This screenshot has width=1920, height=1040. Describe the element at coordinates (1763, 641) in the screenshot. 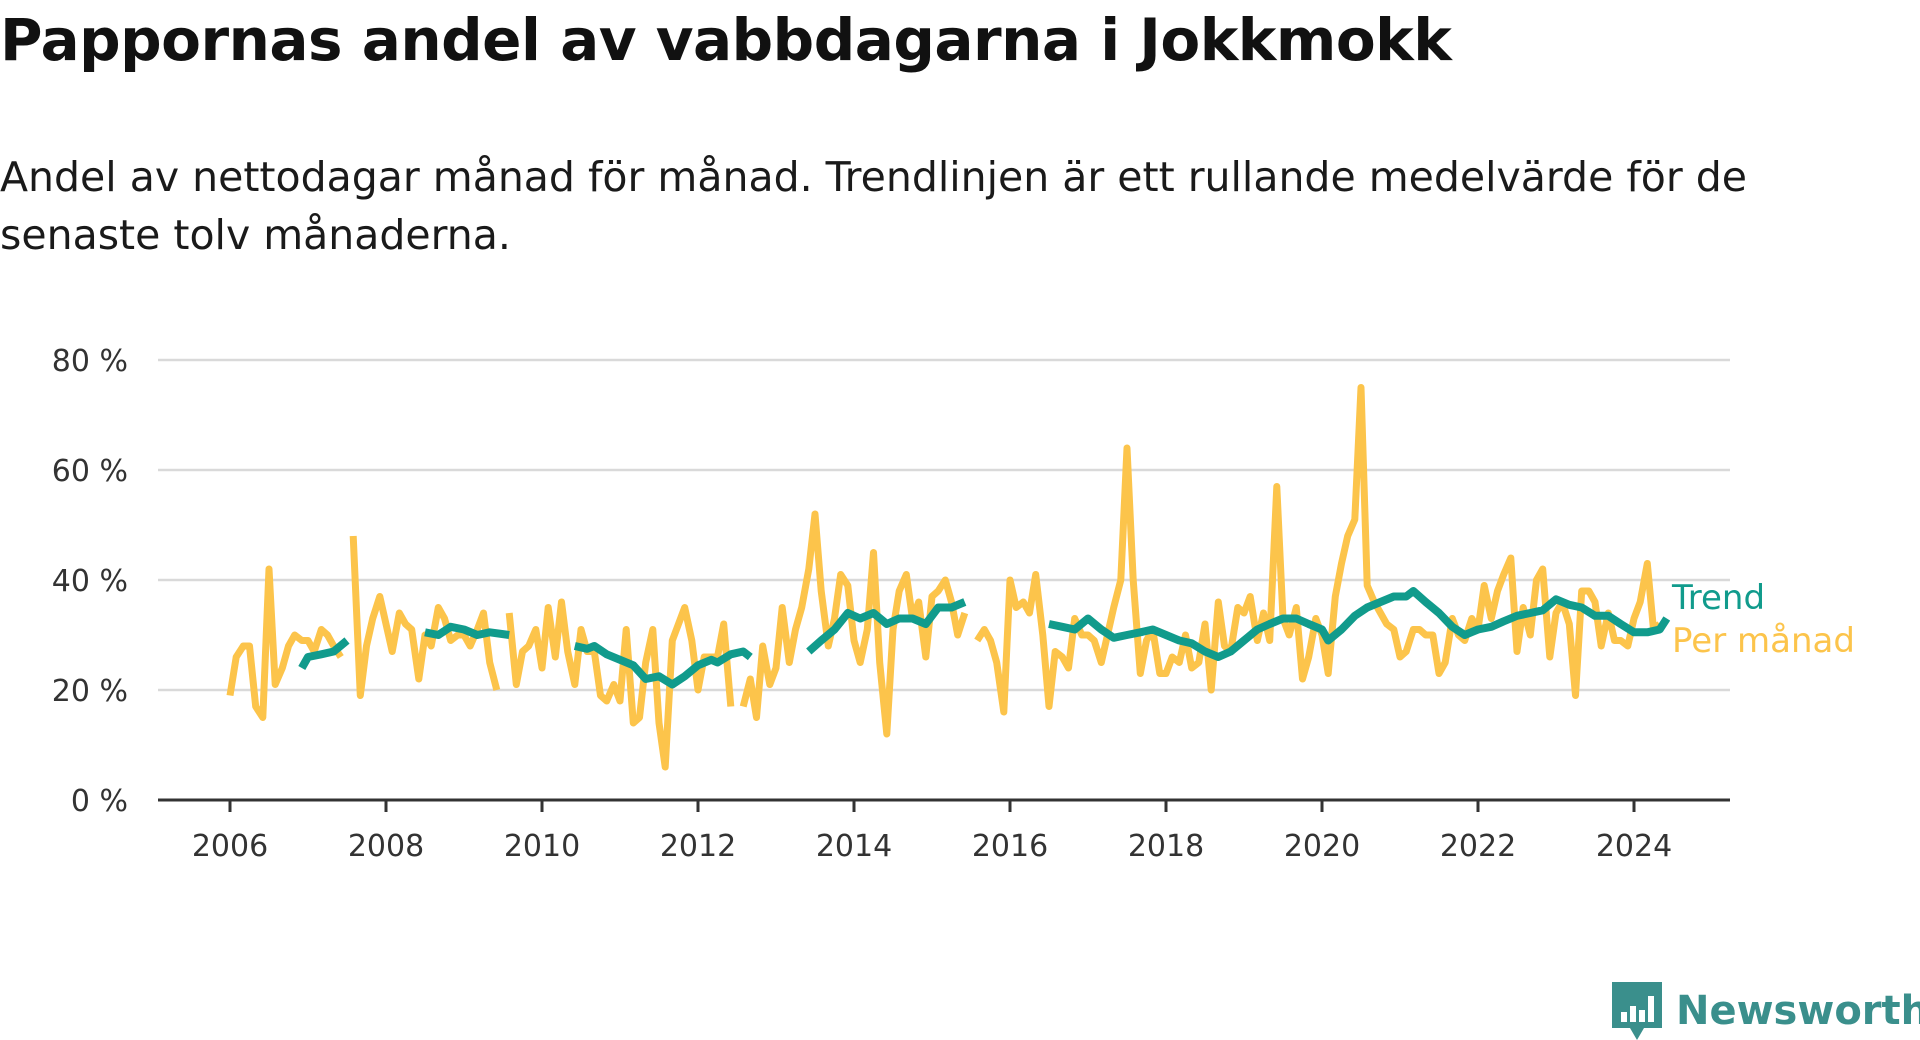

I see `legend-label-per-manad: Per månad` at that location.